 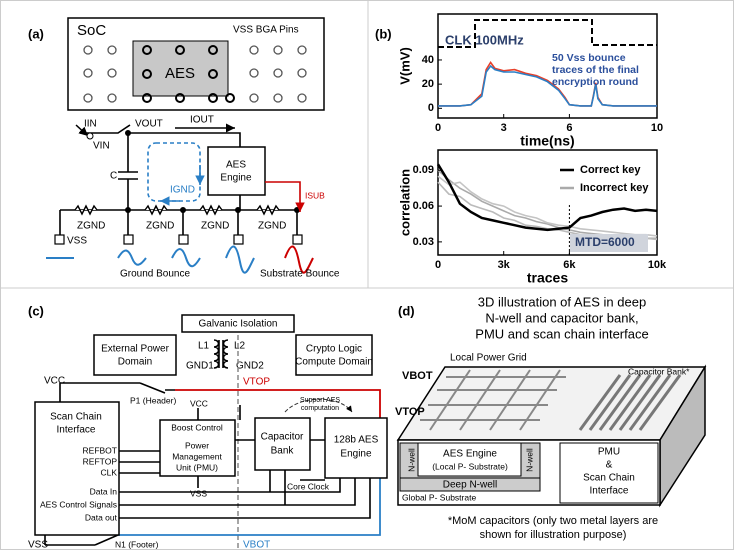 I want to click on footnote: shown for illustration purpose), so click(x=553, y=535).